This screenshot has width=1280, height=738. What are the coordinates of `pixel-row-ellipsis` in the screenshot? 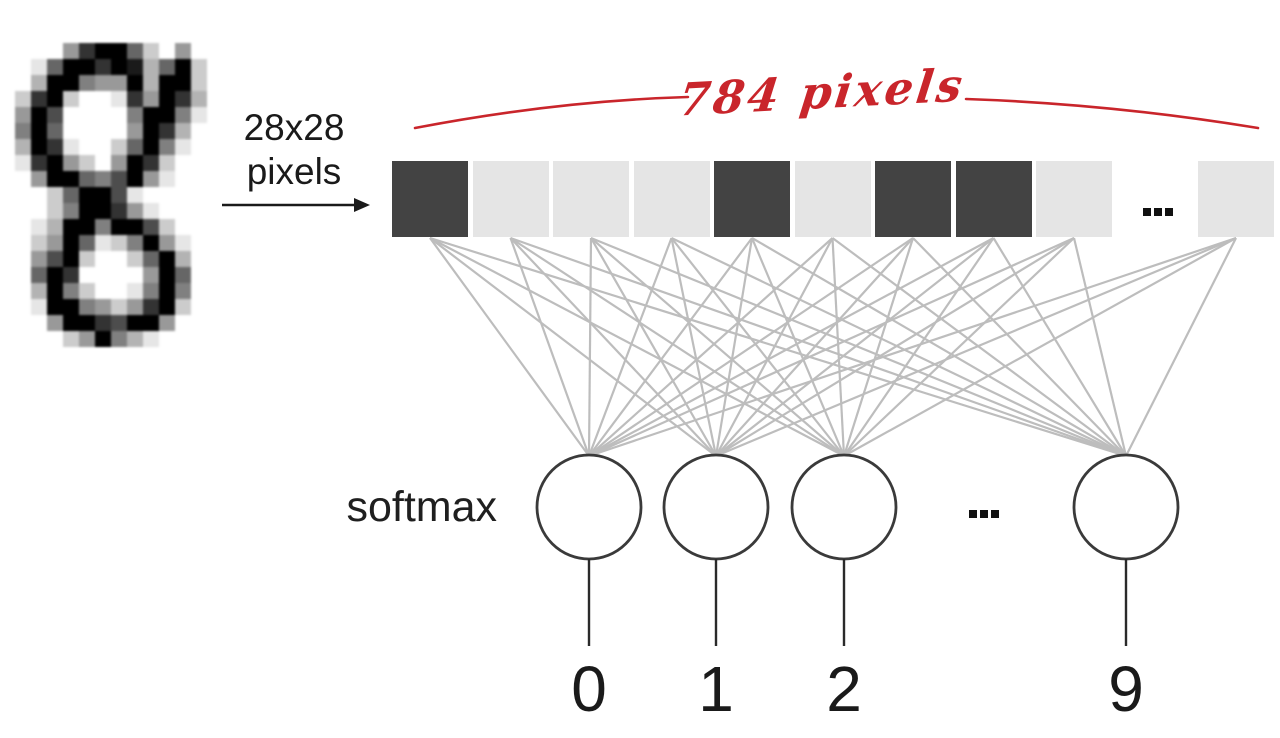 It's located at (1158, 212).